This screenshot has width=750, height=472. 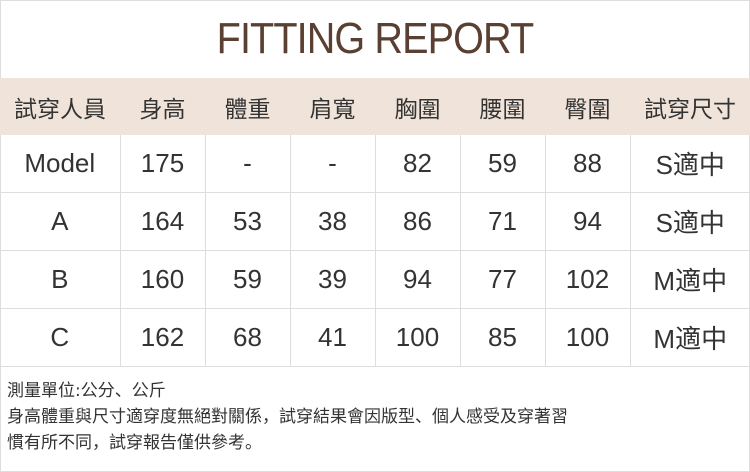 What do you see at coordinates (163, 164) in the screenshot?
I see `table-cell: 175` at bounding box center [163, 164].